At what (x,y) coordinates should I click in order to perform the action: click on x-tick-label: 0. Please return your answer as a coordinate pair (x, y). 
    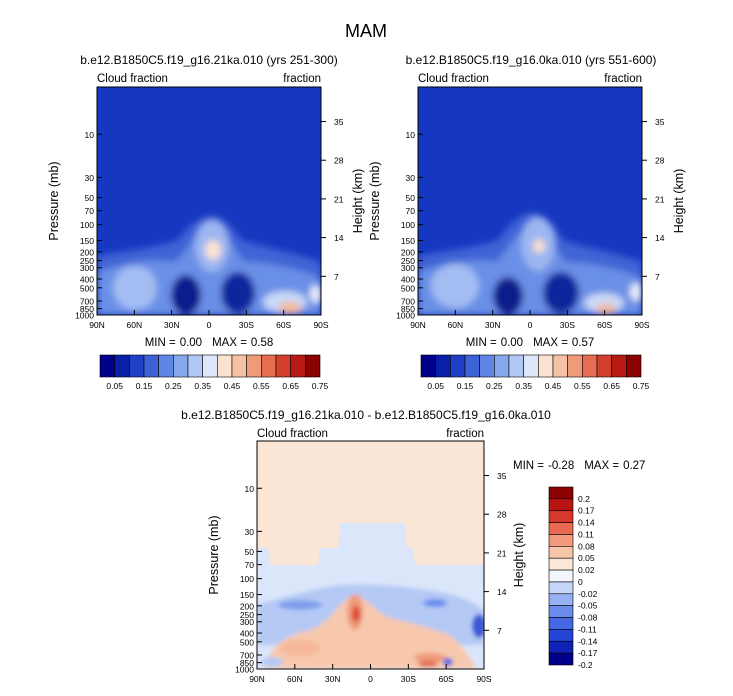
    Looking at the image, I should click on (530, 325).